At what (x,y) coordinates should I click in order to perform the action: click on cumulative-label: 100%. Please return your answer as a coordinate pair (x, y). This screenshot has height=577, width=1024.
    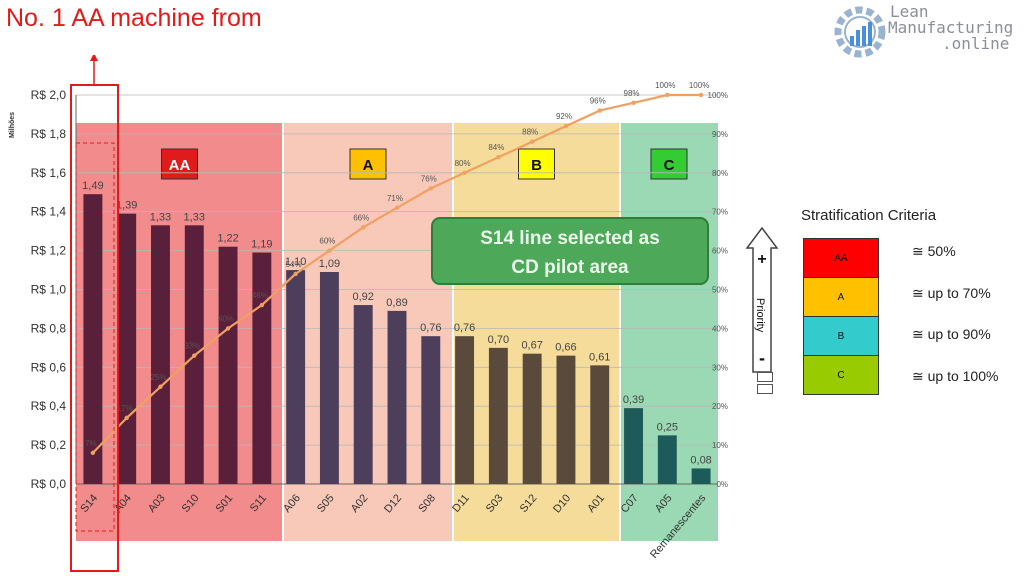
    Looking at the image, I should click on (665, 85).